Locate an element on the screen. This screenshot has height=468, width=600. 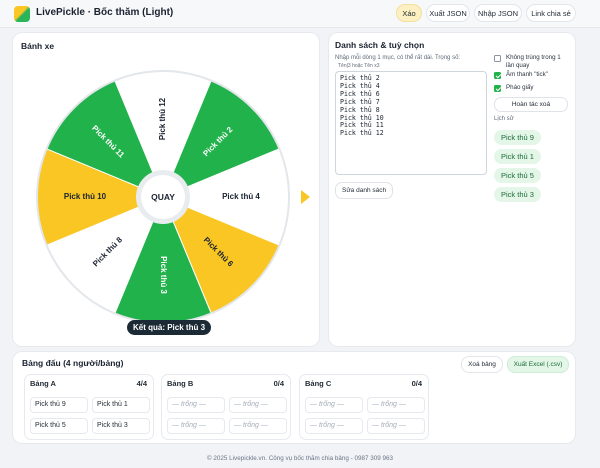
confetti-checkbox is located at coordinates (497, 88).